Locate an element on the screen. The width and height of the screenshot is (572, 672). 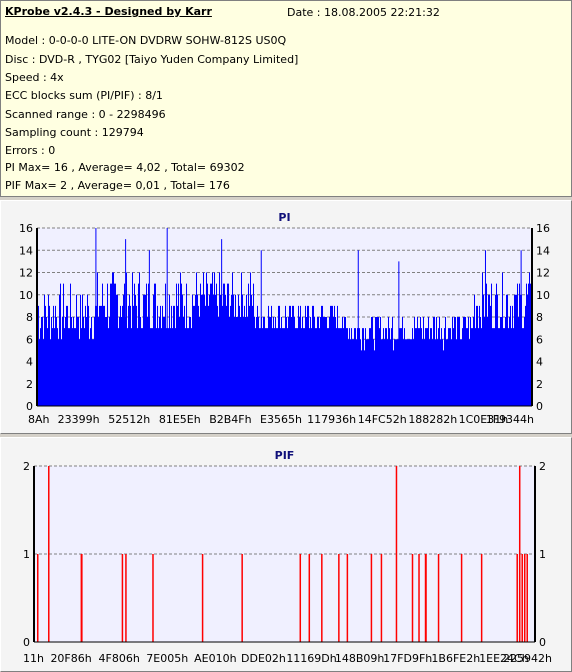
x-tick-label: 117936h is located at coordinates (331, 419).